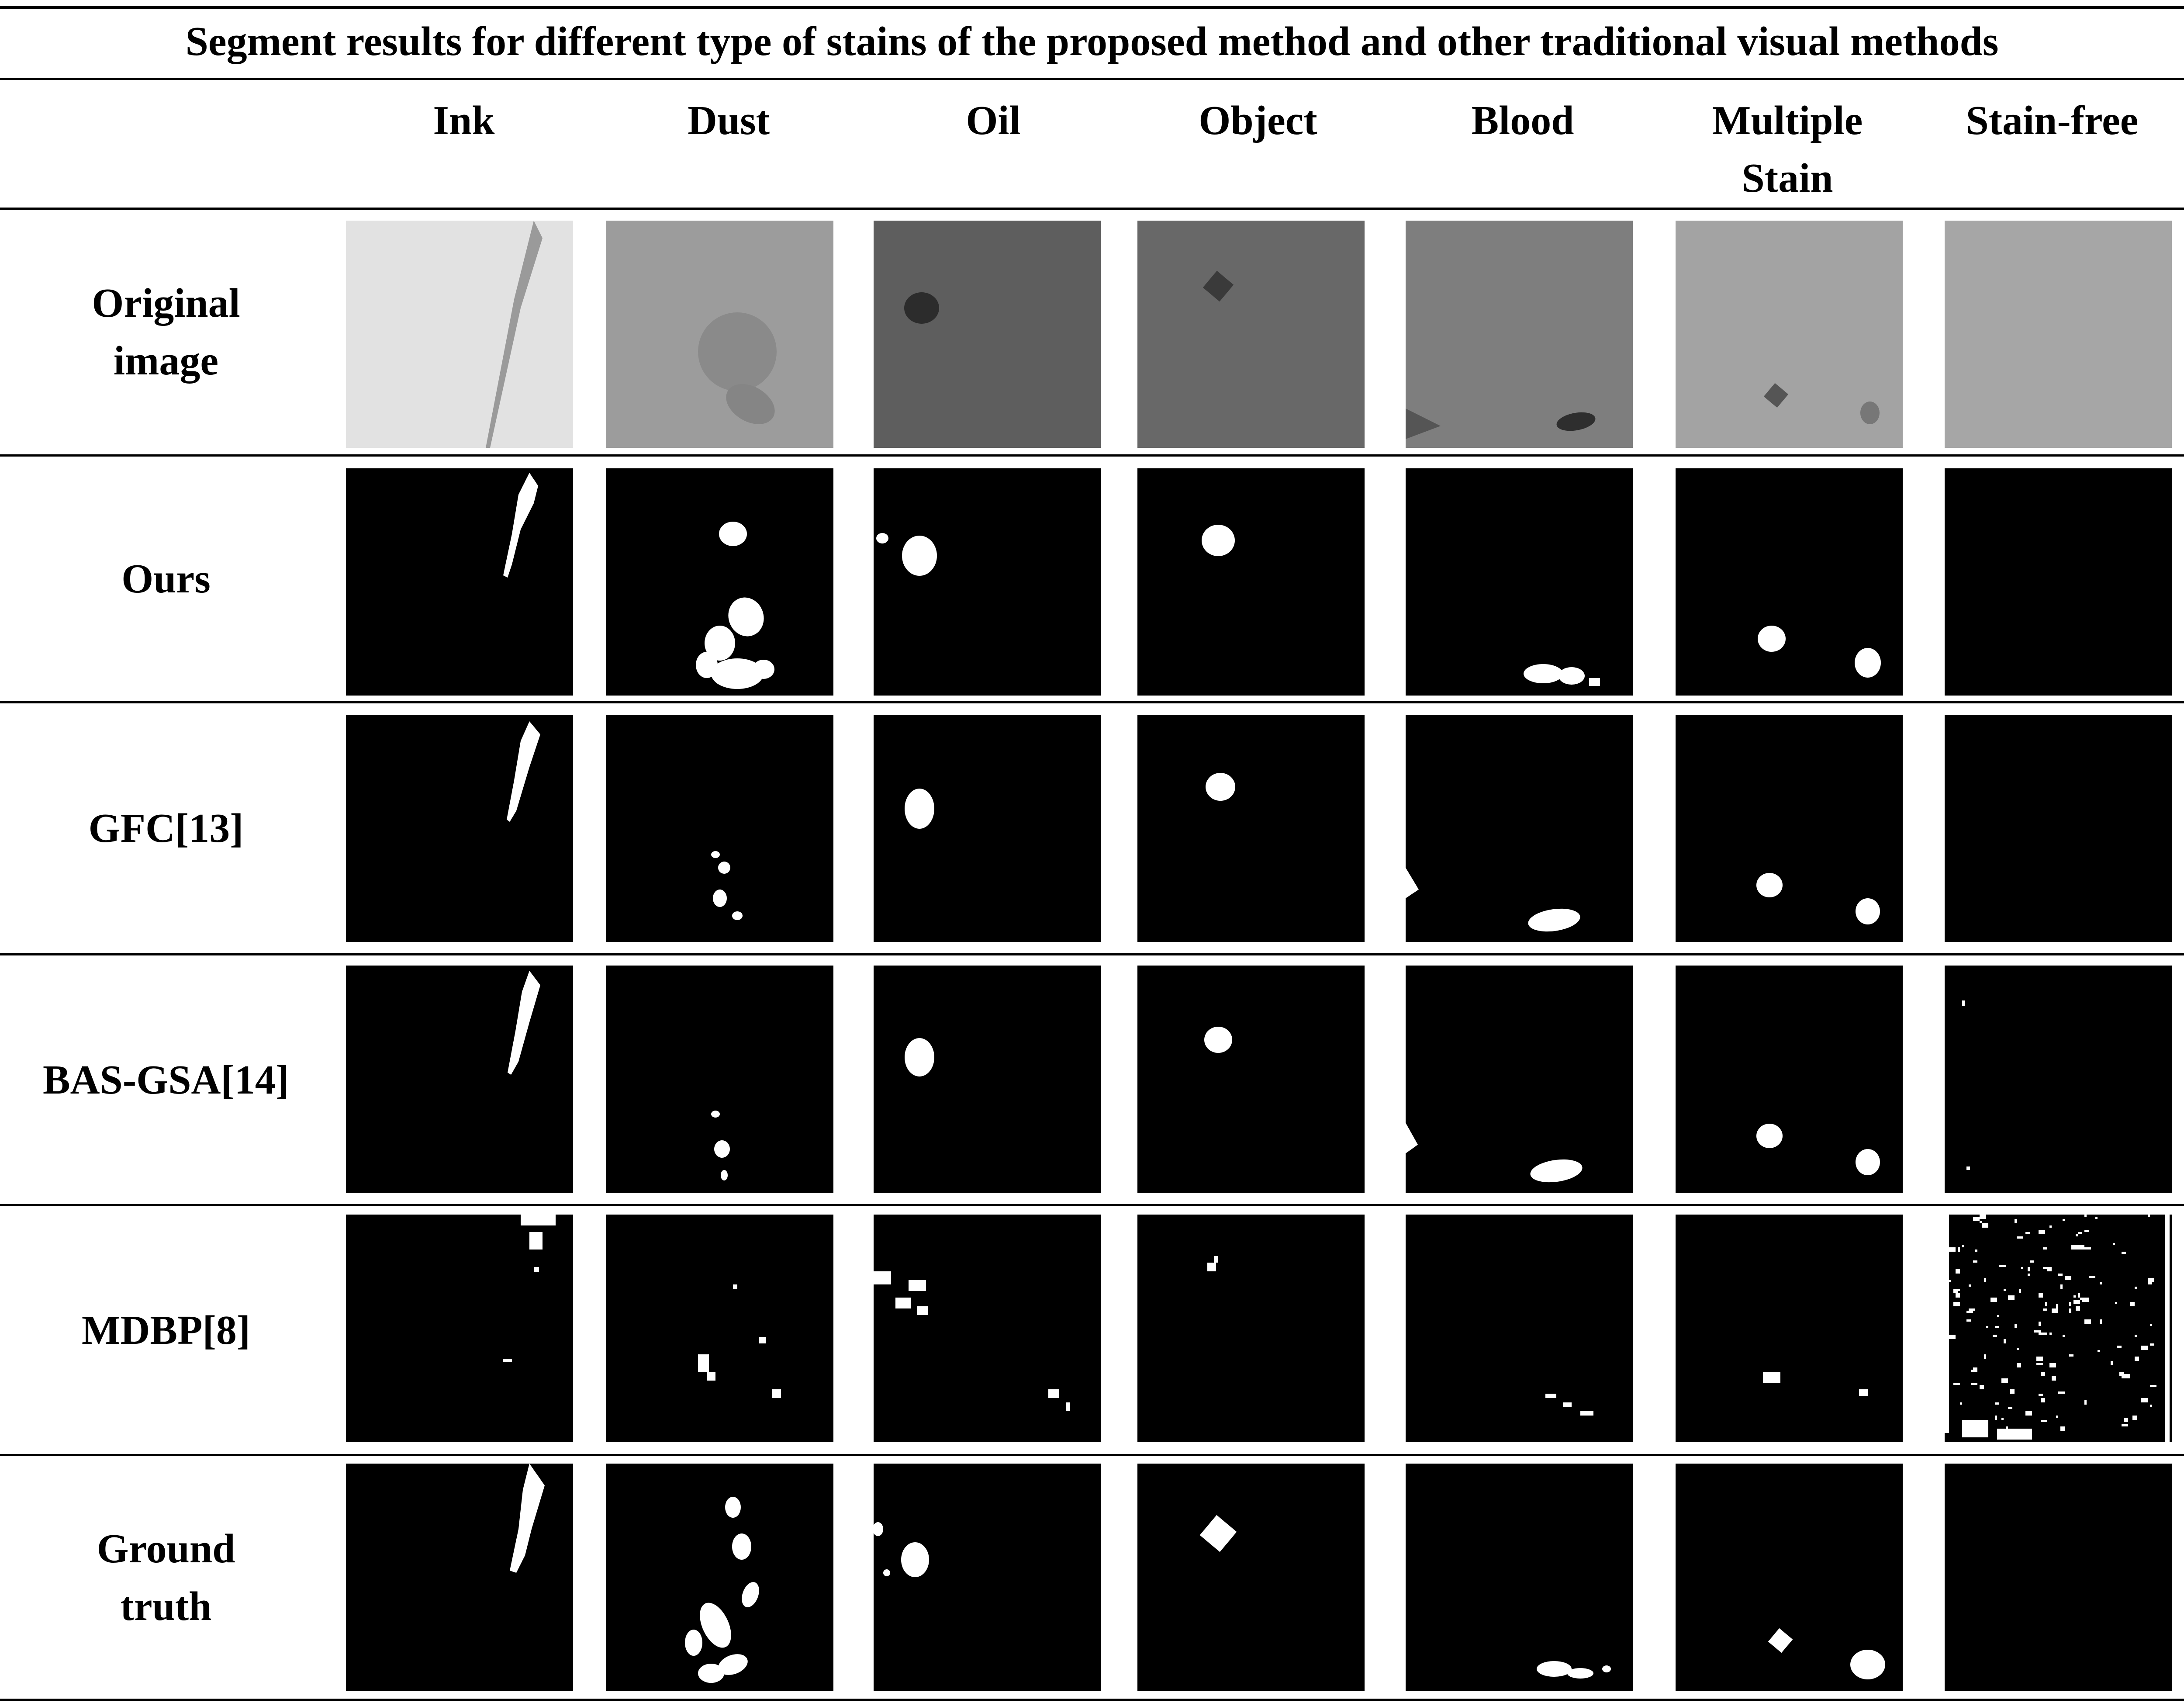 Image resolution: width=2184 pixels, height=1703 pixels. Describe the element at coordinates (987, 1079) in the screenshot. I see `mask-bas-gsa-oil` at that location.